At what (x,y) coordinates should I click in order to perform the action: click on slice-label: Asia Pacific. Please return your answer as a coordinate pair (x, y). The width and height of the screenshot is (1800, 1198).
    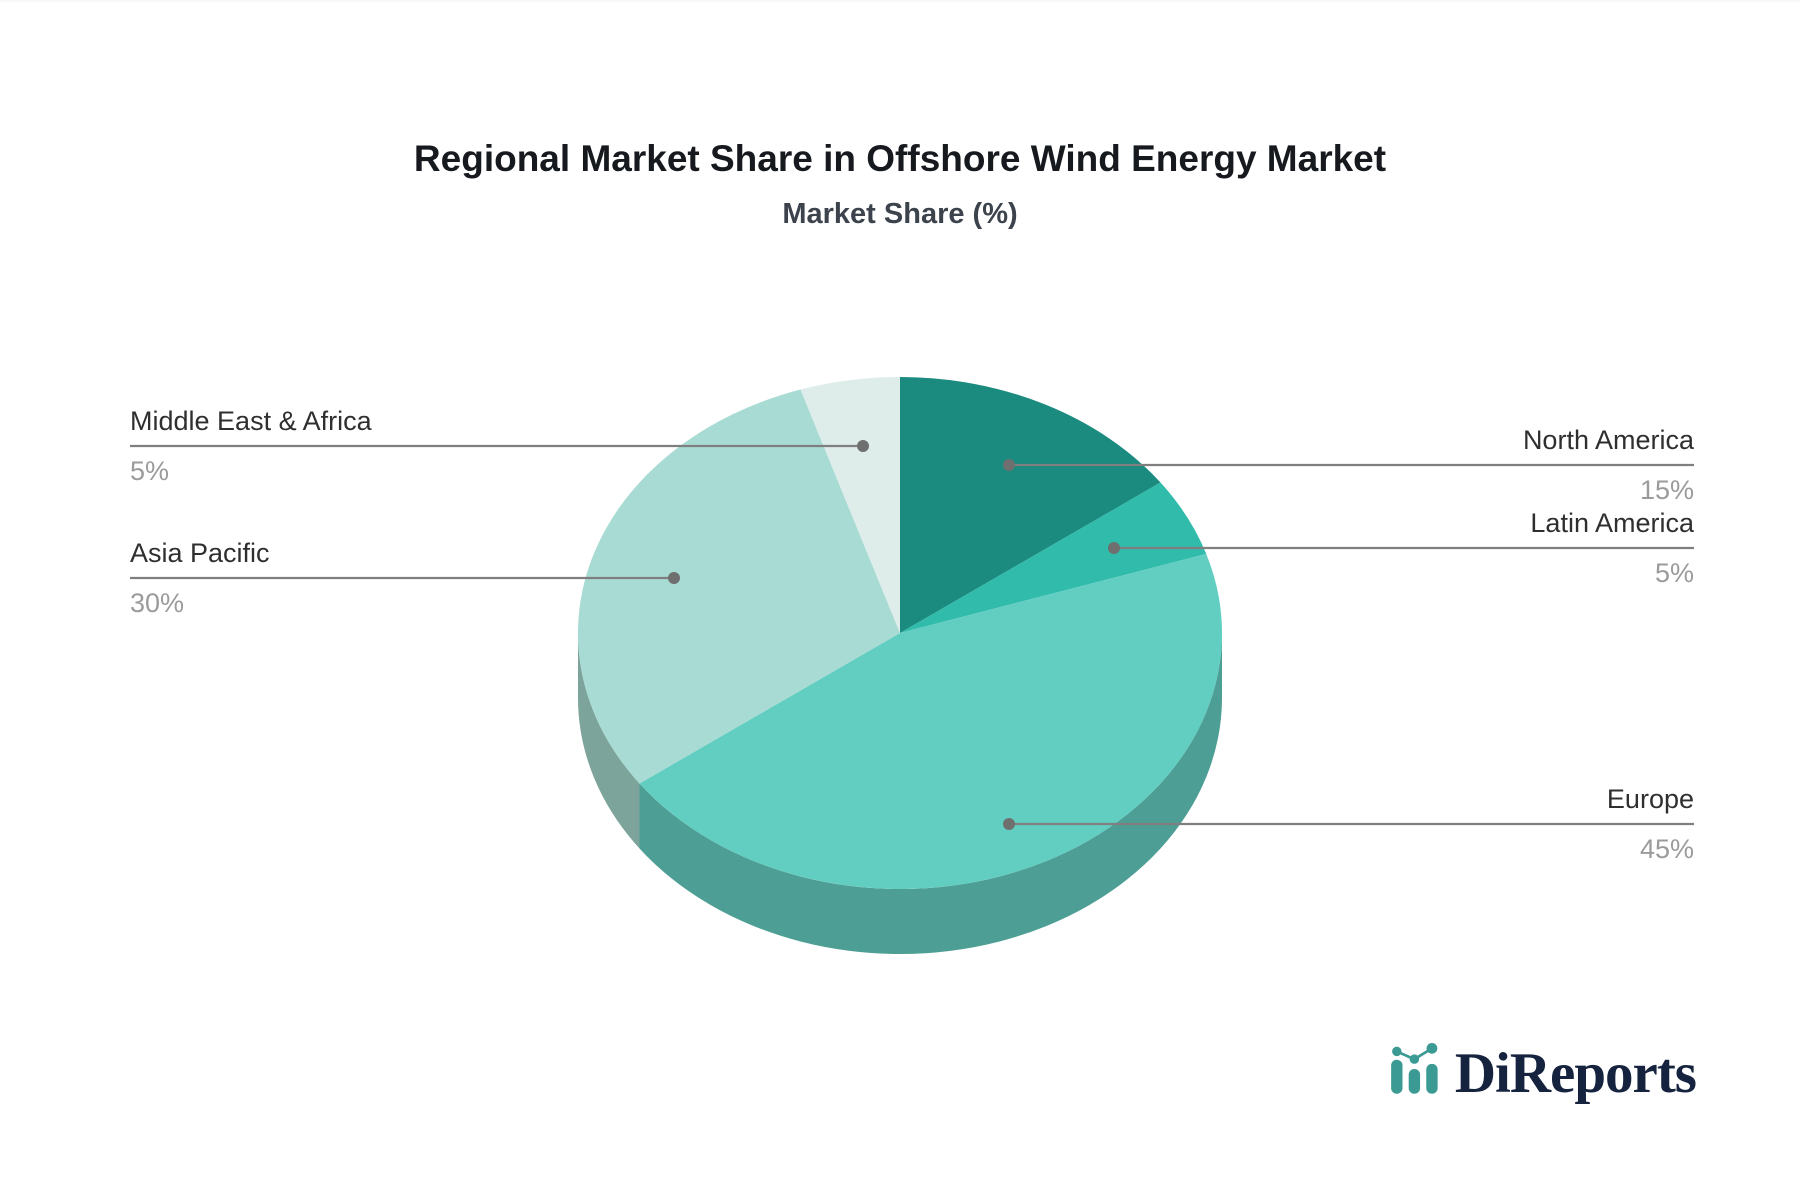
    Looking at the image, I should click on (200, 553).